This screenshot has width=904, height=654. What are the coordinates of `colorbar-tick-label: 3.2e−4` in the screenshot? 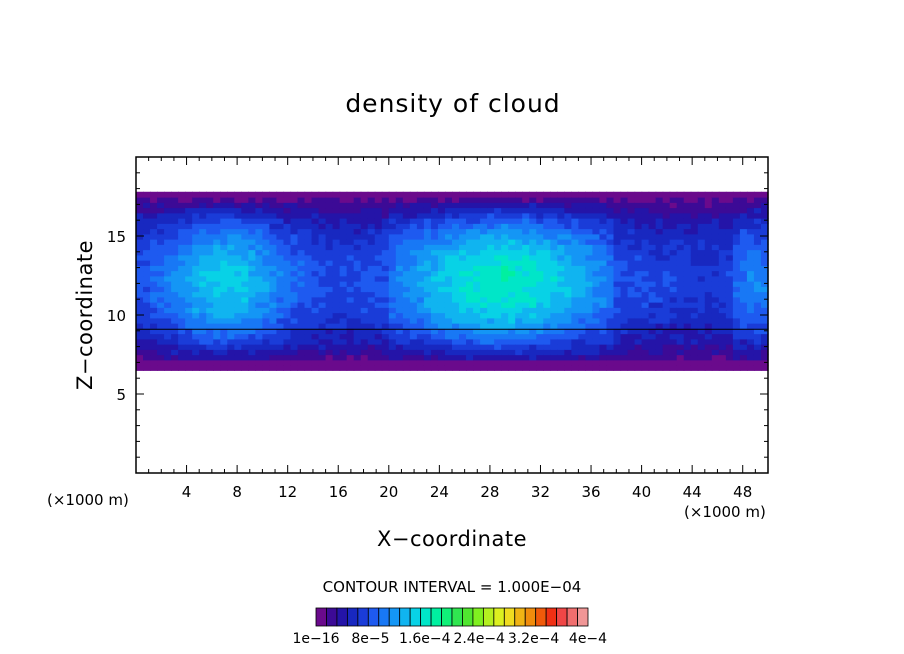 It's located at (534, 639).